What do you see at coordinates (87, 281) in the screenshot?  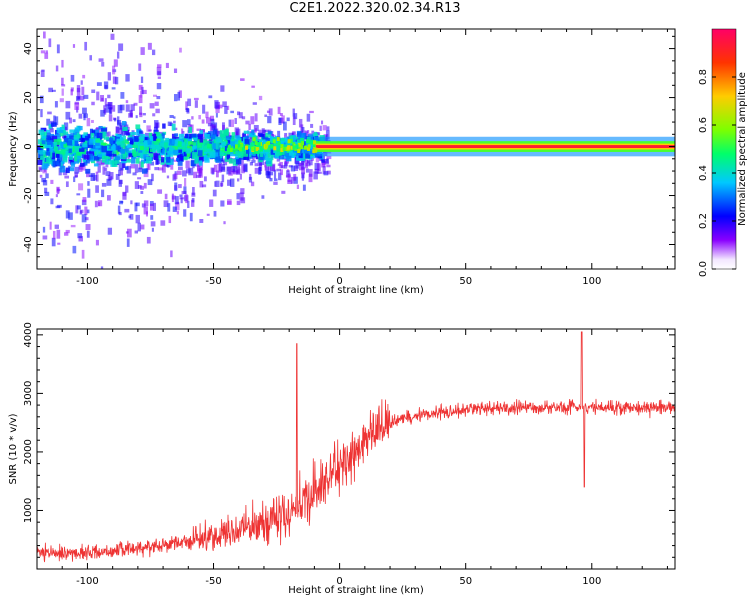 I see `x-tick-label: -100` at bounding box center [87, 281].